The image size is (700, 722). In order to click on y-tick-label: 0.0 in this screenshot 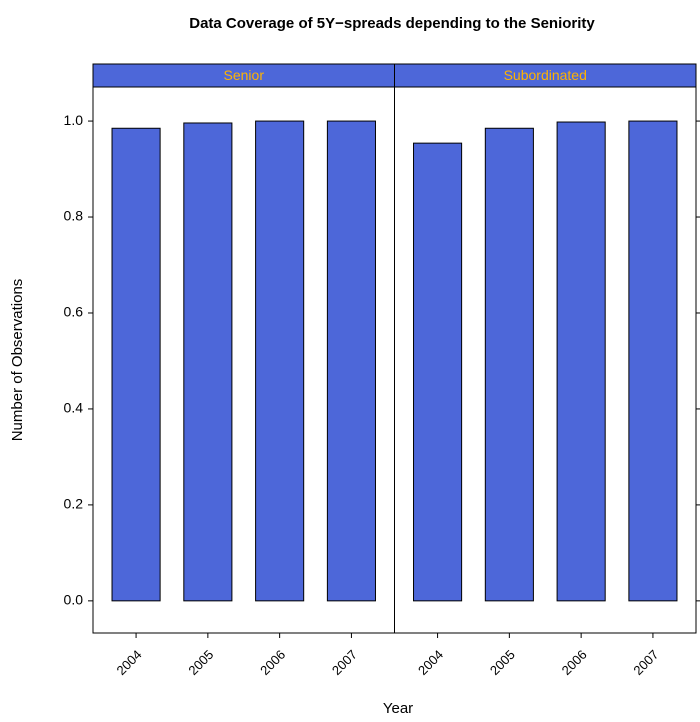, I will do `click(74, 600)`.